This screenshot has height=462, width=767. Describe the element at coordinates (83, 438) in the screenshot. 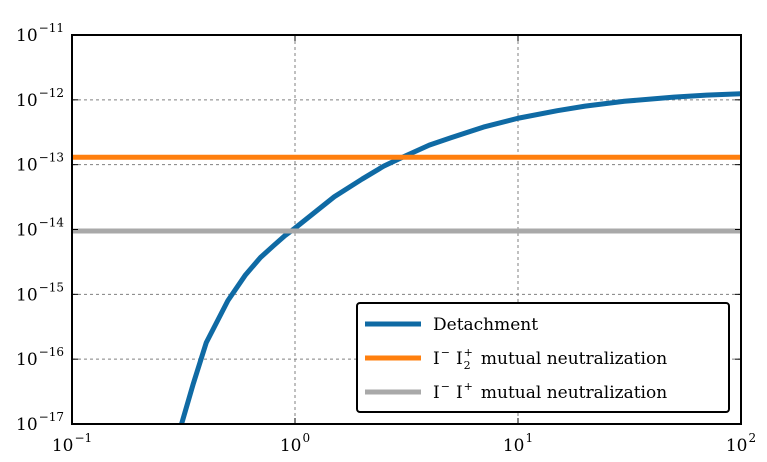

I see `x-tick-label-exponent: −1` at that location.